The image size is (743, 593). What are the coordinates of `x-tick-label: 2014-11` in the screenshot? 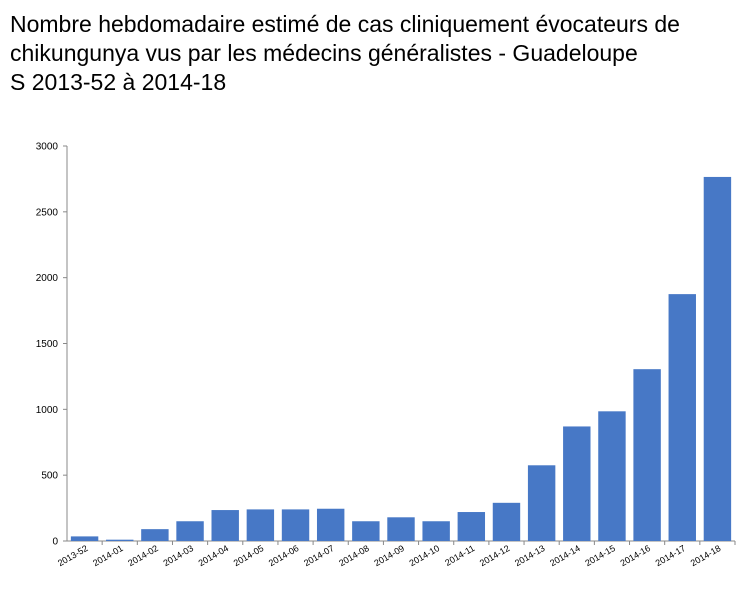 It's located at (459, 555).